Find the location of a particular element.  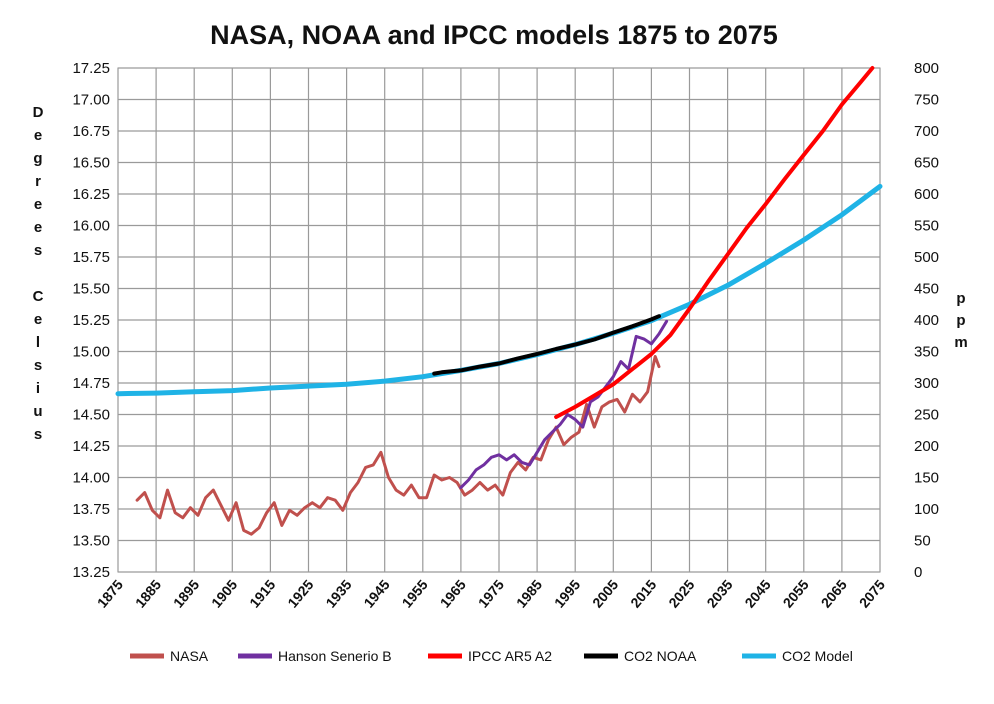

x-tick-label: 1875 is located at coordinates (110, 593).